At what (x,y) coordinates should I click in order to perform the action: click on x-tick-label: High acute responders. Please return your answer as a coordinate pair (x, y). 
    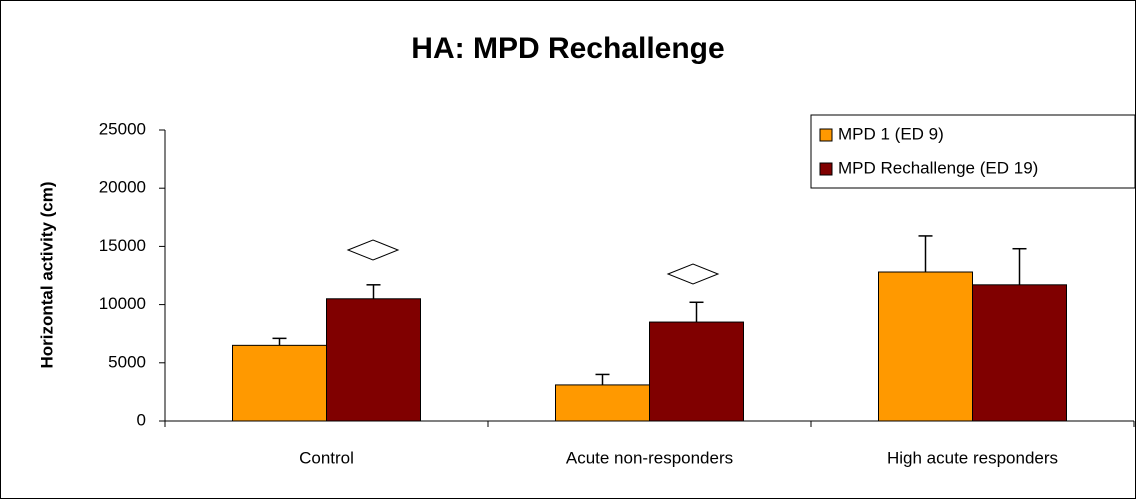
    Looking at the image, I should click on (972, 457).